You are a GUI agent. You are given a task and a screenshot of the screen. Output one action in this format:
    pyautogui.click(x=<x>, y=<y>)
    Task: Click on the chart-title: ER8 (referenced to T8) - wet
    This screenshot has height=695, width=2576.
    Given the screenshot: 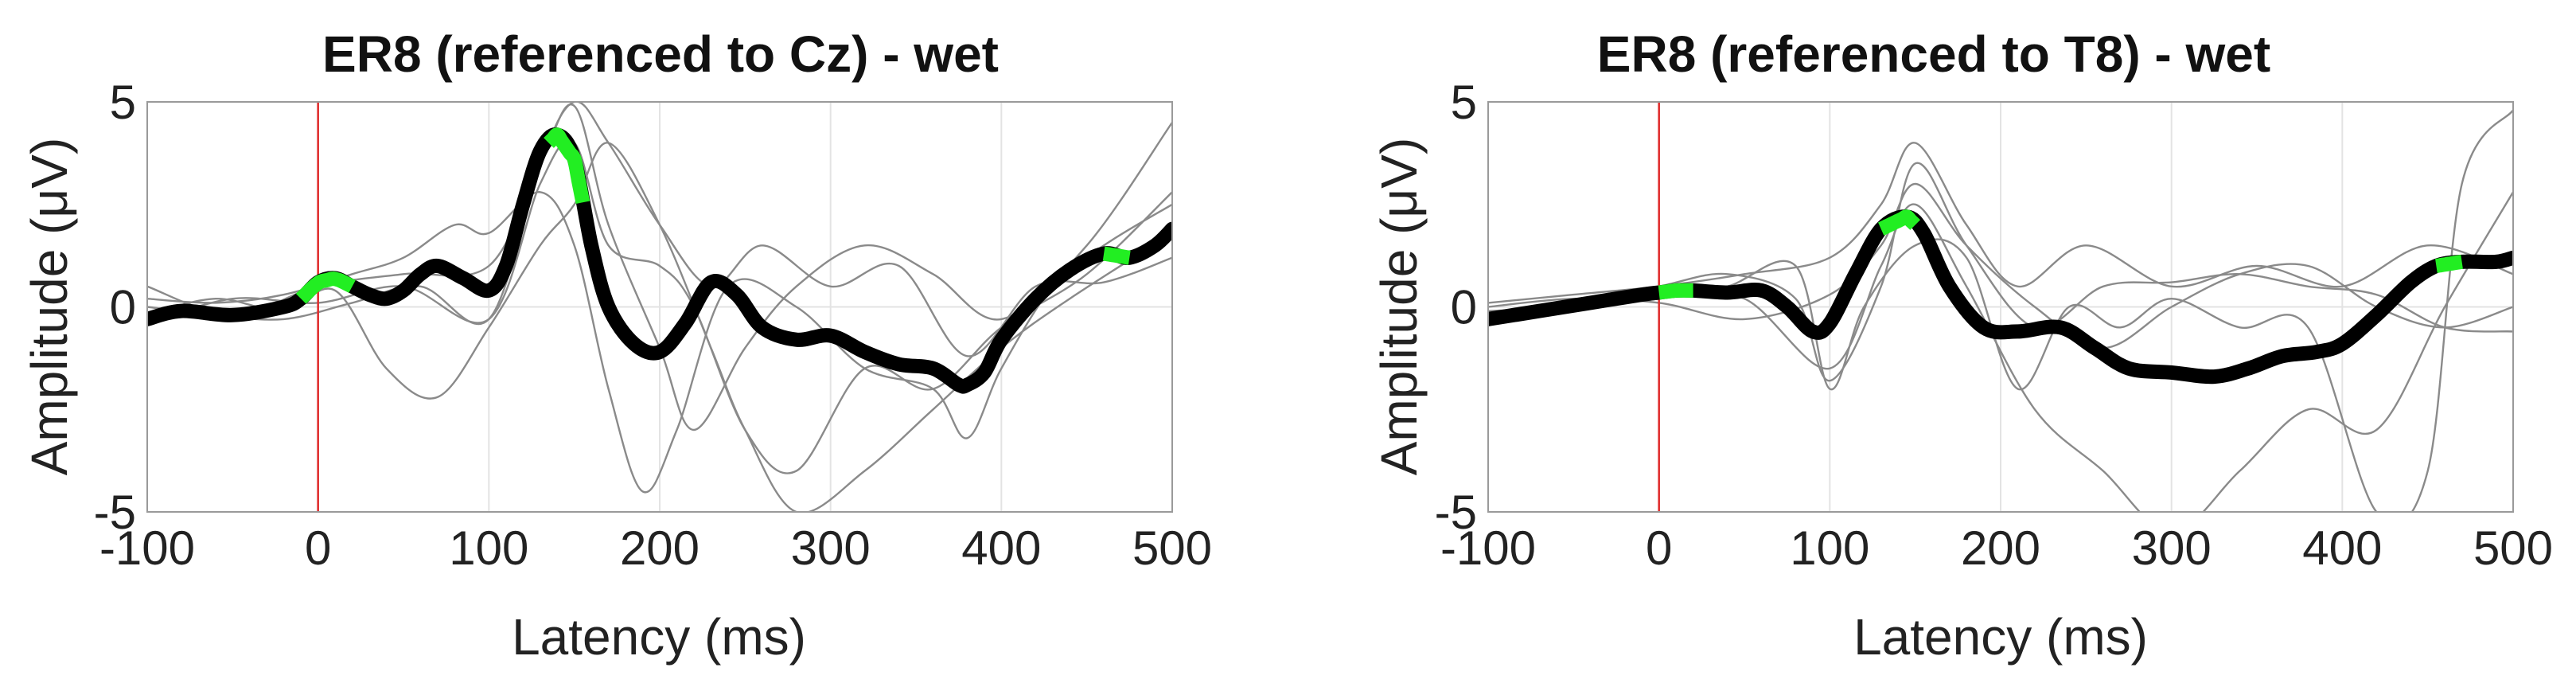 What is the action you would take?
    pyautogui.click(x=1934, y=54)
    